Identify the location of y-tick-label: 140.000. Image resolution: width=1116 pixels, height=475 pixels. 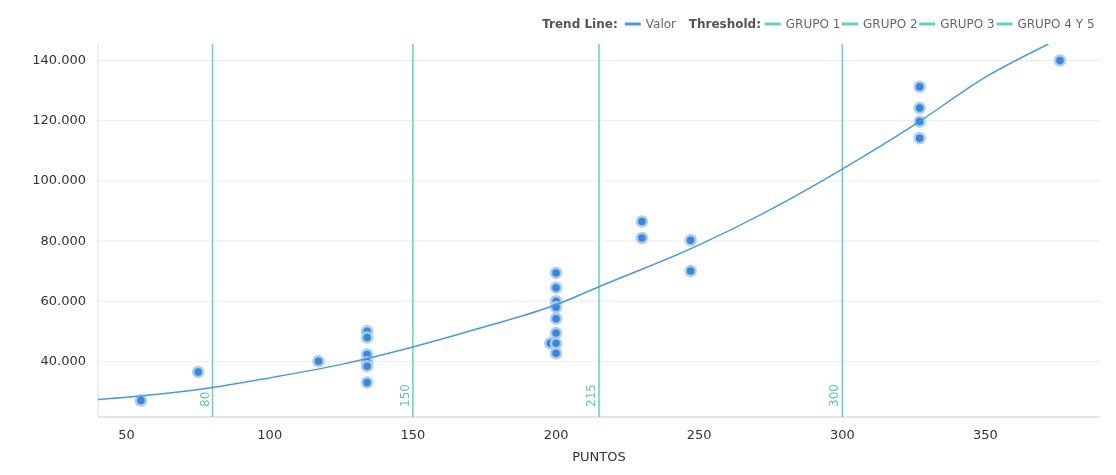
(59, 60).